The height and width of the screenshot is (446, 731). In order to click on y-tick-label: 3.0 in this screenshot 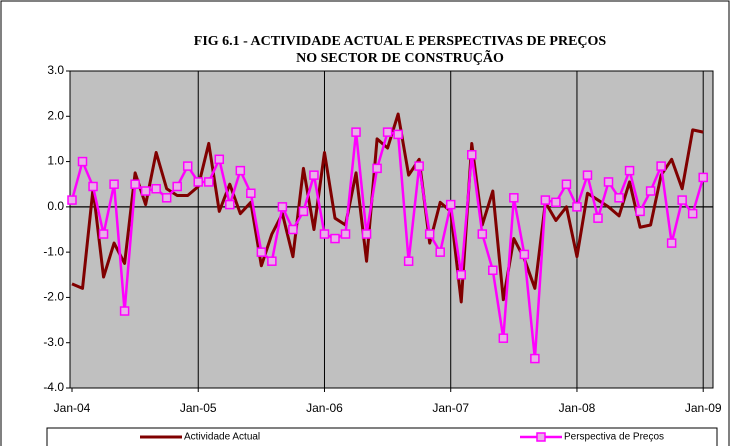, I will do `click(55, 70)`.